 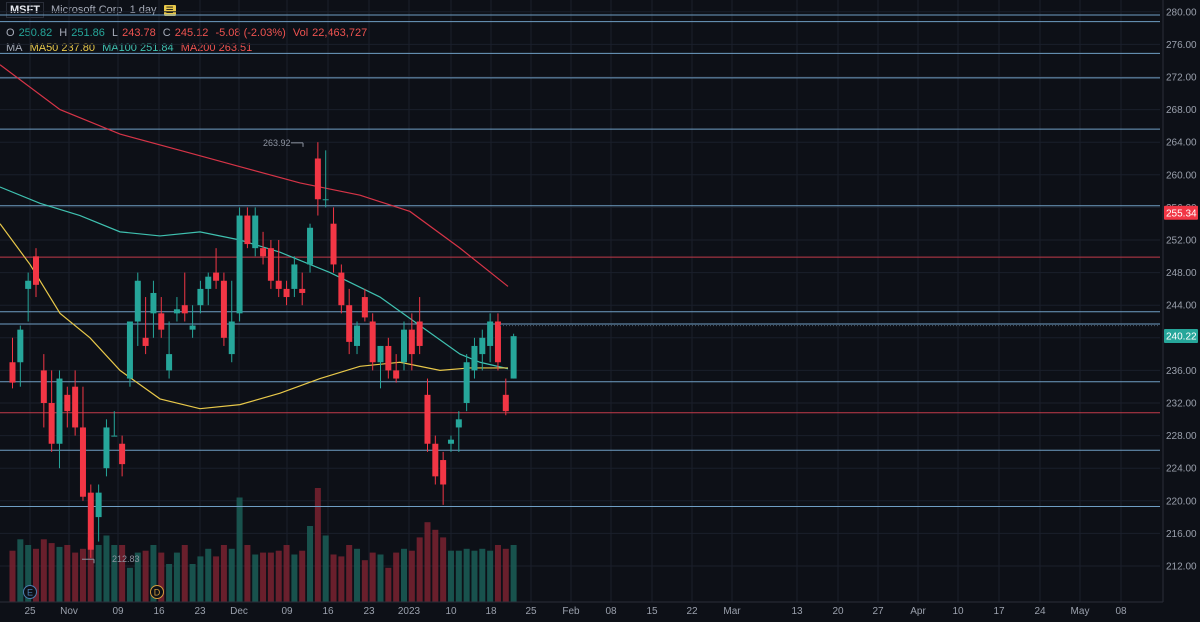 I want to click on event-marker-label: D, so click(x=157, y=593).